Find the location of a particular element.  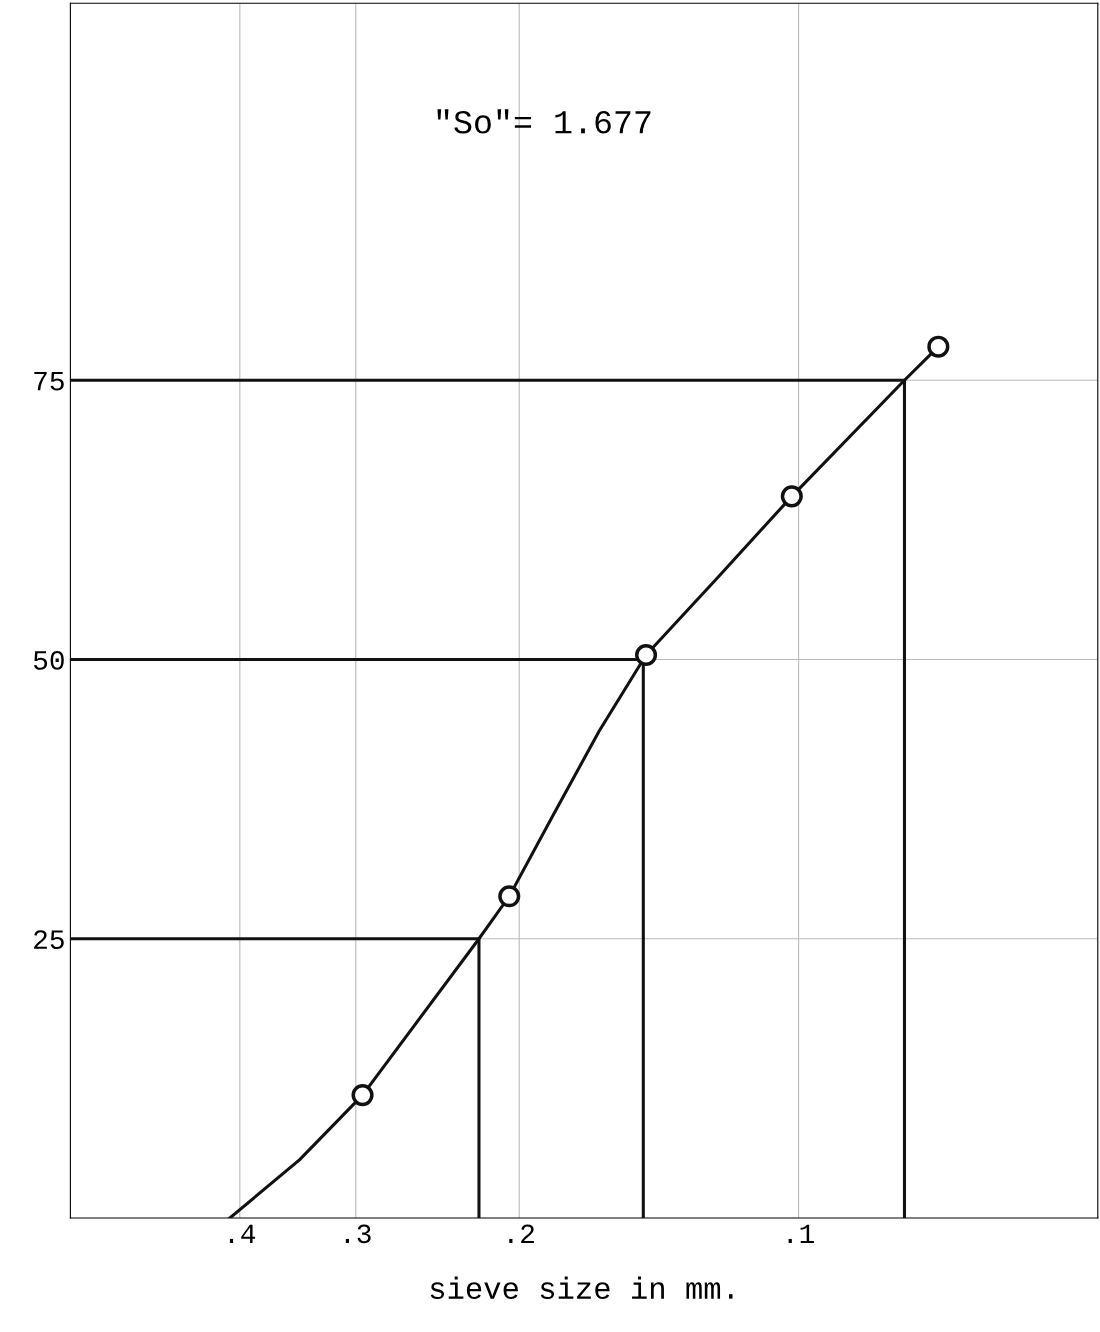

x-tick-label: .4 is located at coordinates (242, 1233).